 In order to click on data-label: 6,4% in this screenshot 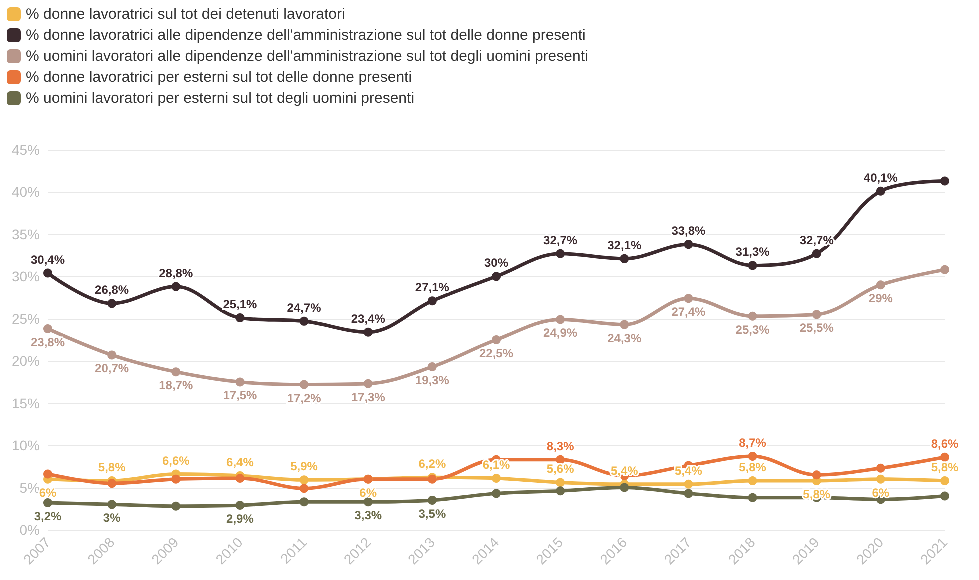, I will do `click(240, 462)`.